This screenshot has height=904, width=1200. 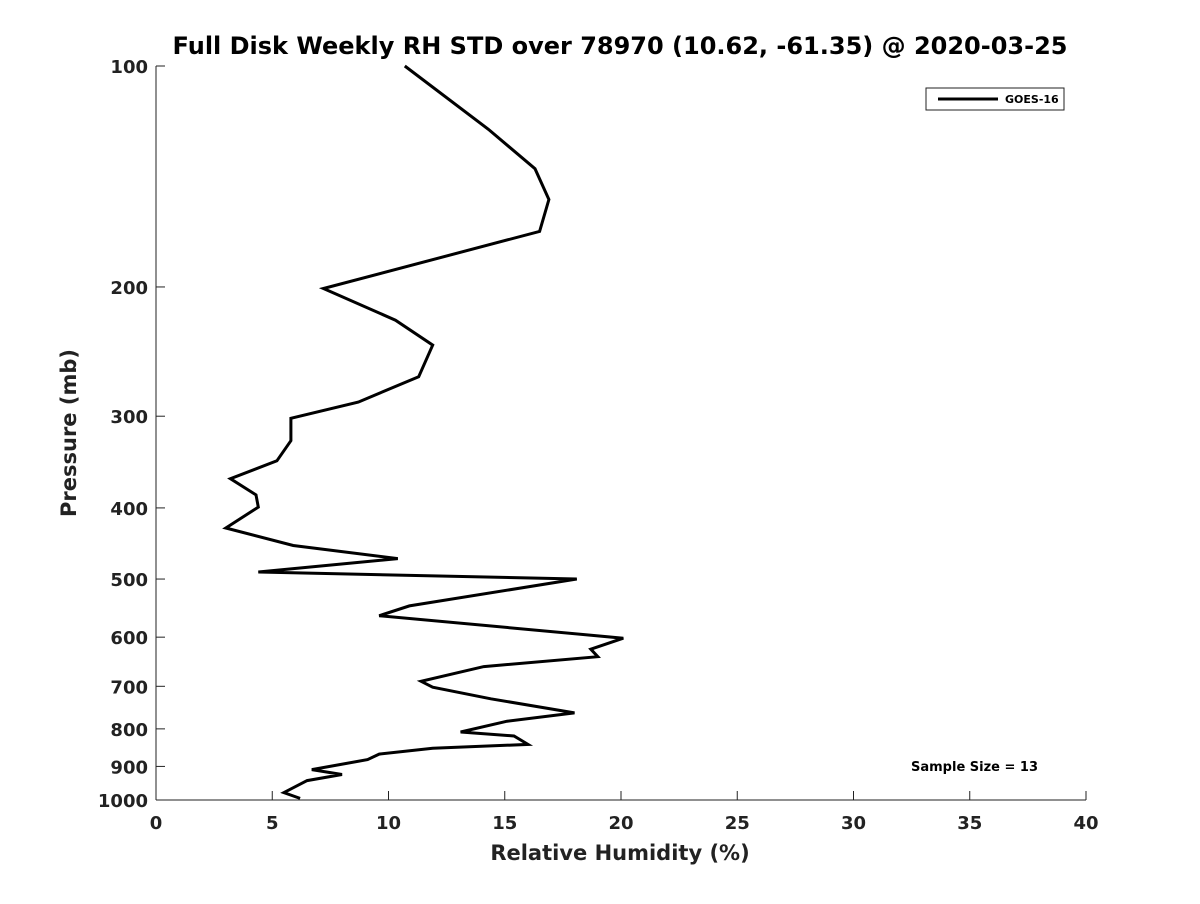 What do you see at coordinates (624, 812) in the screenshot?
I see `x-axis-ticks: 0 5 10 15 20 25 30 35 40` at bounding box center [624, 812].